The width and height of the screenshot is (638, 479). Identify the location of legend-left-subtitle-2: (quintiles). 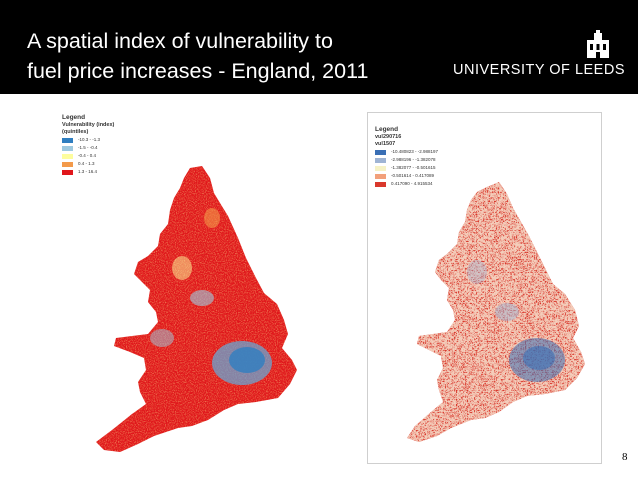
(75, 132).